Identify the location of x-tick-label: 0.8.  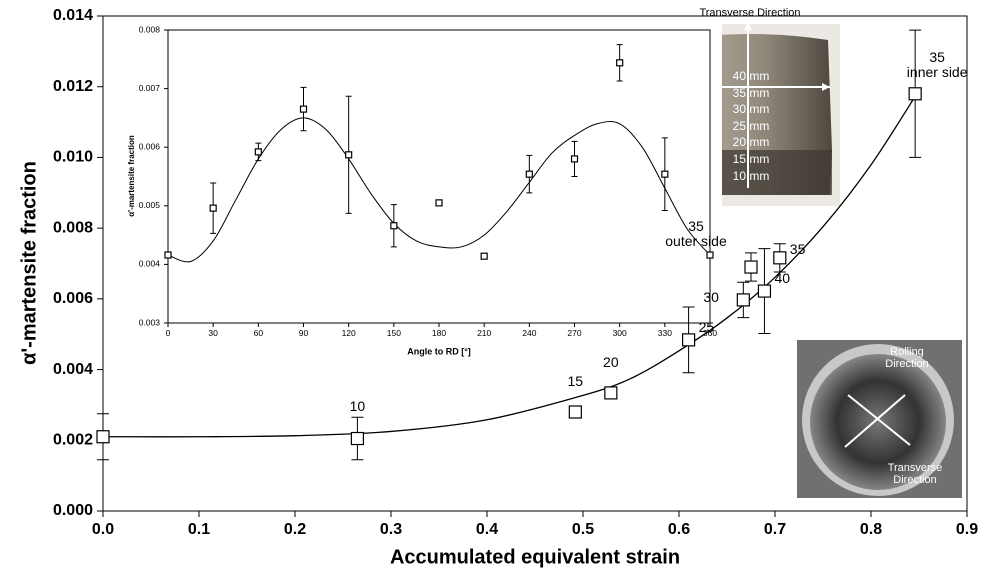
(871, 529).